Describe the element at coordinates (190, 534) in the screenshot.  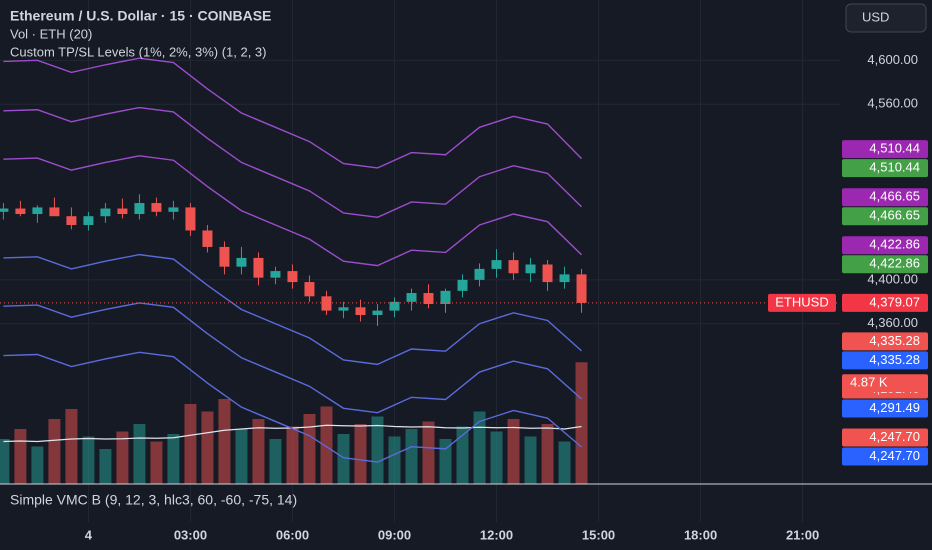
I see `x-tick-label: 03:00` at that location.